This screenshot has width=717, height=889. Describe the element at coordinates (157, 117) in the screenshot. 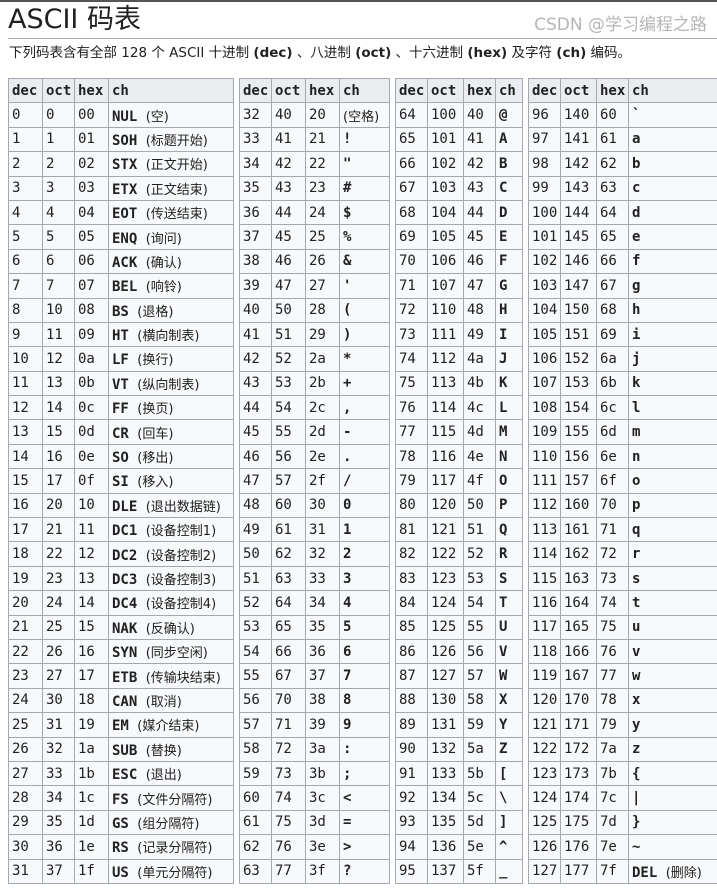

I see `char-description: (空)` at that location.